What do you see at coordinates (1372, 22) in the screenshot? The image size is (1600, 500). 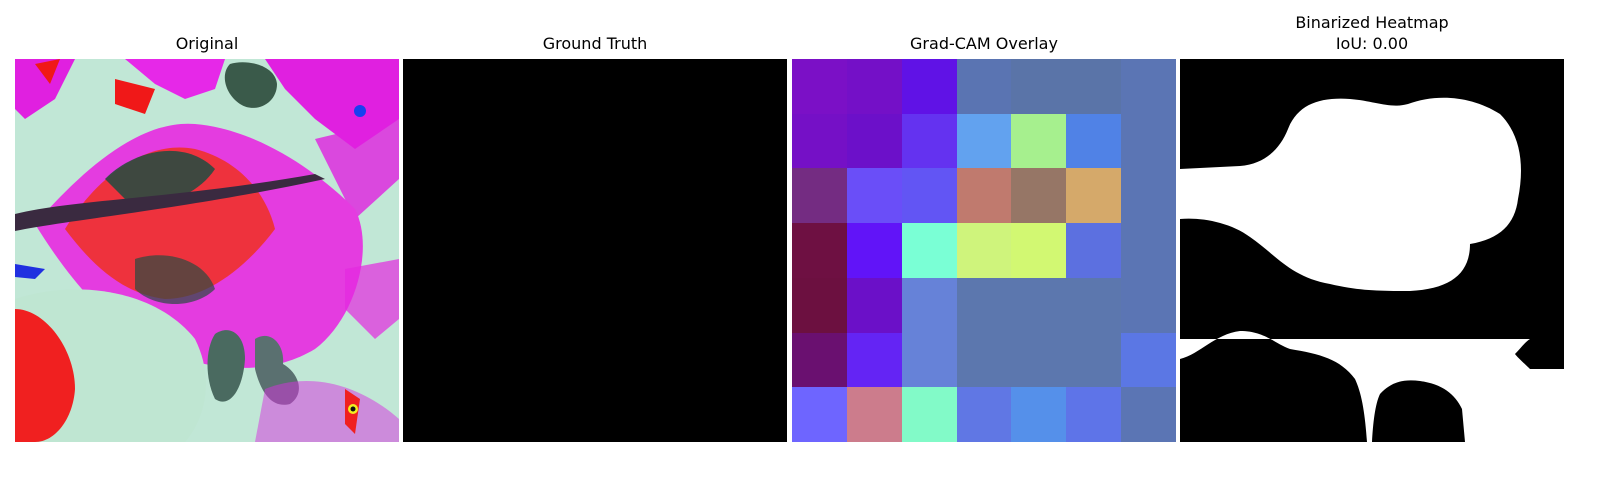 I see `binarized-title: Binarized Heatmap` at bounding box center [1372, 22].